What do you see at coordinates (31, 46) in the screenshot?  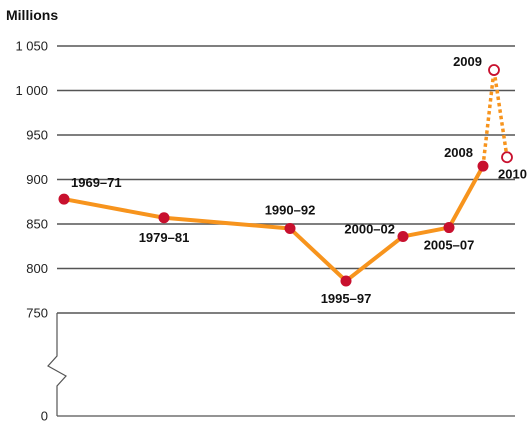 I see `y-tick-label: 1 050` at bounding box center [31, 46].